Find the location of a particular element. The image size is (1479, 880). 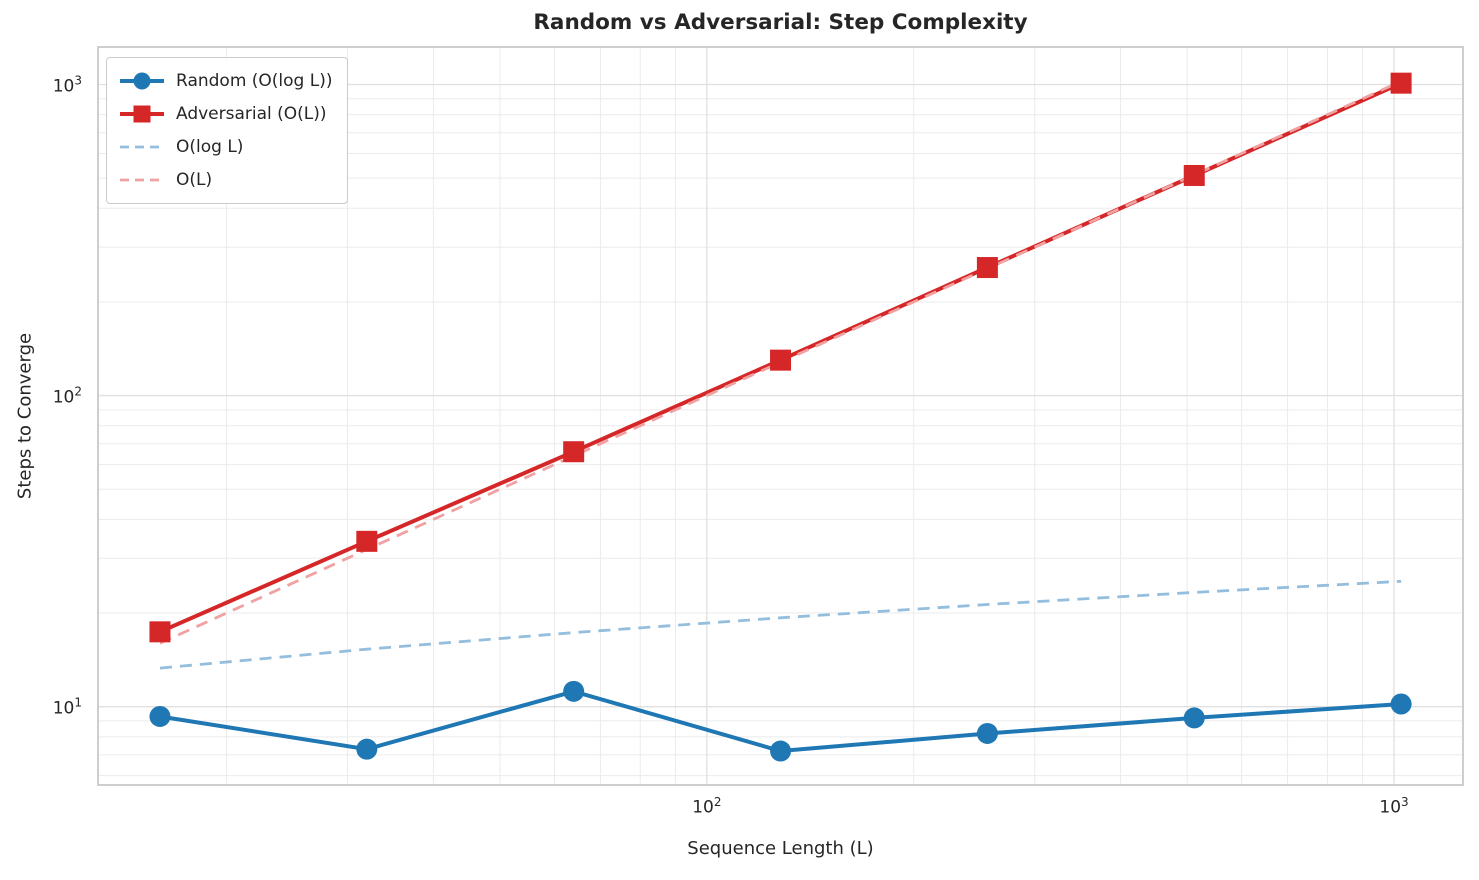

legend-label: Random (O(log L)) is located at coordinates (254, 81).